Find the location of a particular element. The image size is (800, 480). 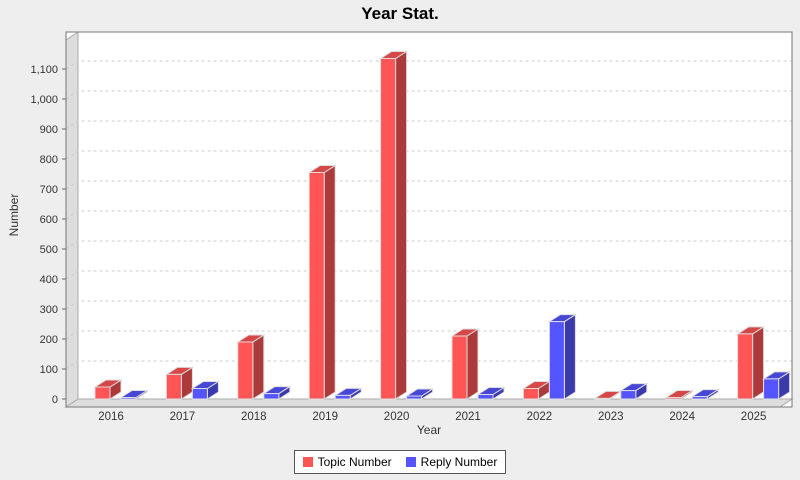

bar-reply-2022 is located at coordinates (562, 356).